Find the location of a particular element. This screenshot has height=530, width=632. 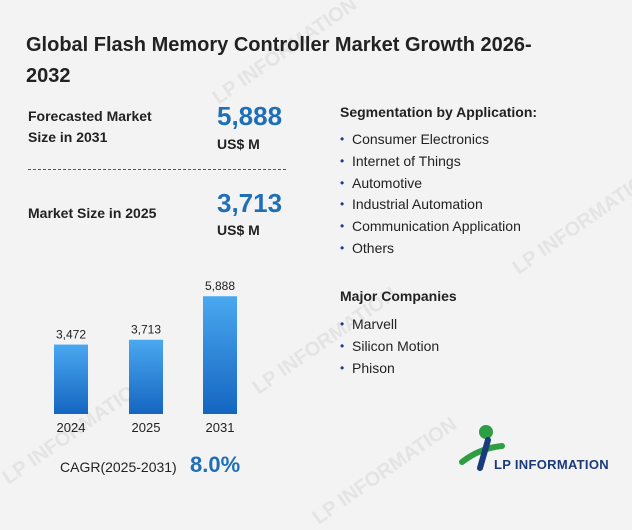

logo-dot-icon is located at coordinates (486, 432).